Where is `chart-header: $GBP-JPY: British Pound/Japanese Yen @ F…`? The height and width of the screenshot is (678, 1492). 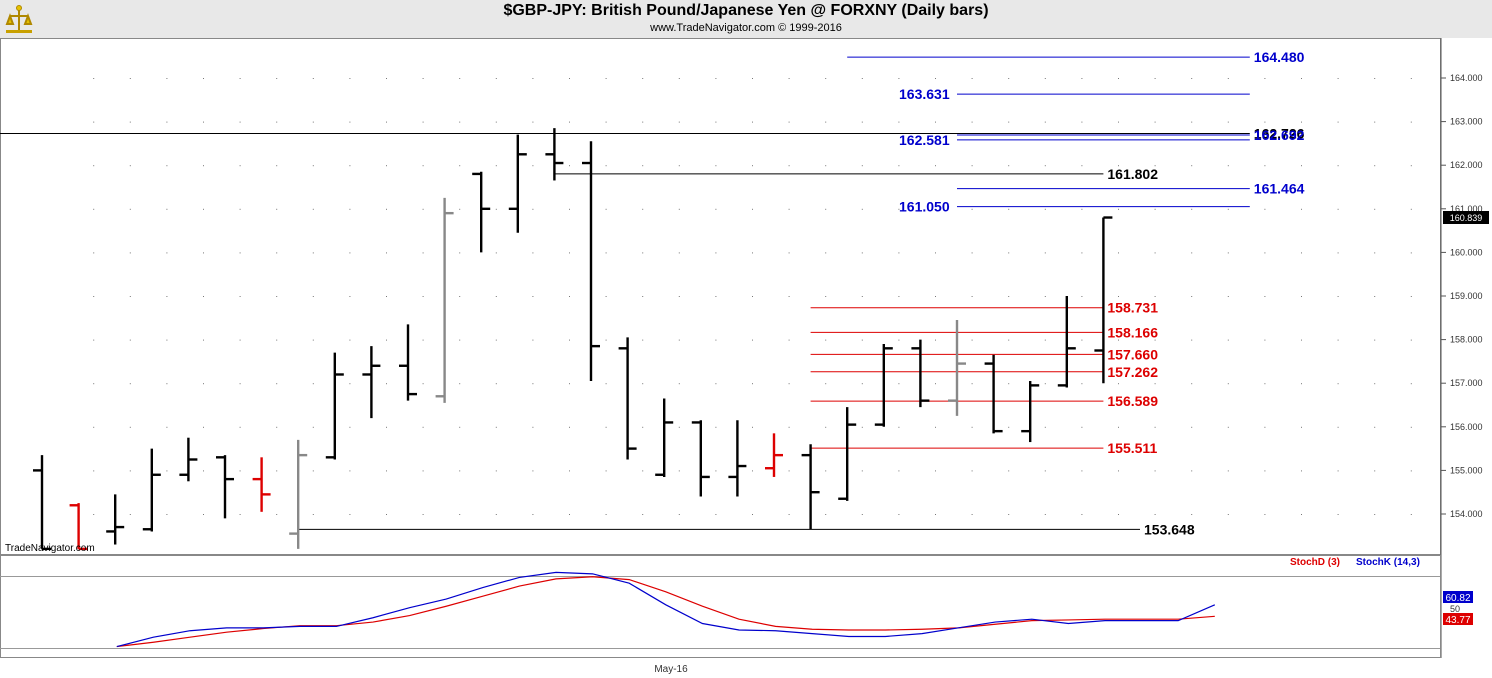 chart-header: $GBP-JPY: British Pound/Japanese Yen @ F… is located at coordinates (746, 19).